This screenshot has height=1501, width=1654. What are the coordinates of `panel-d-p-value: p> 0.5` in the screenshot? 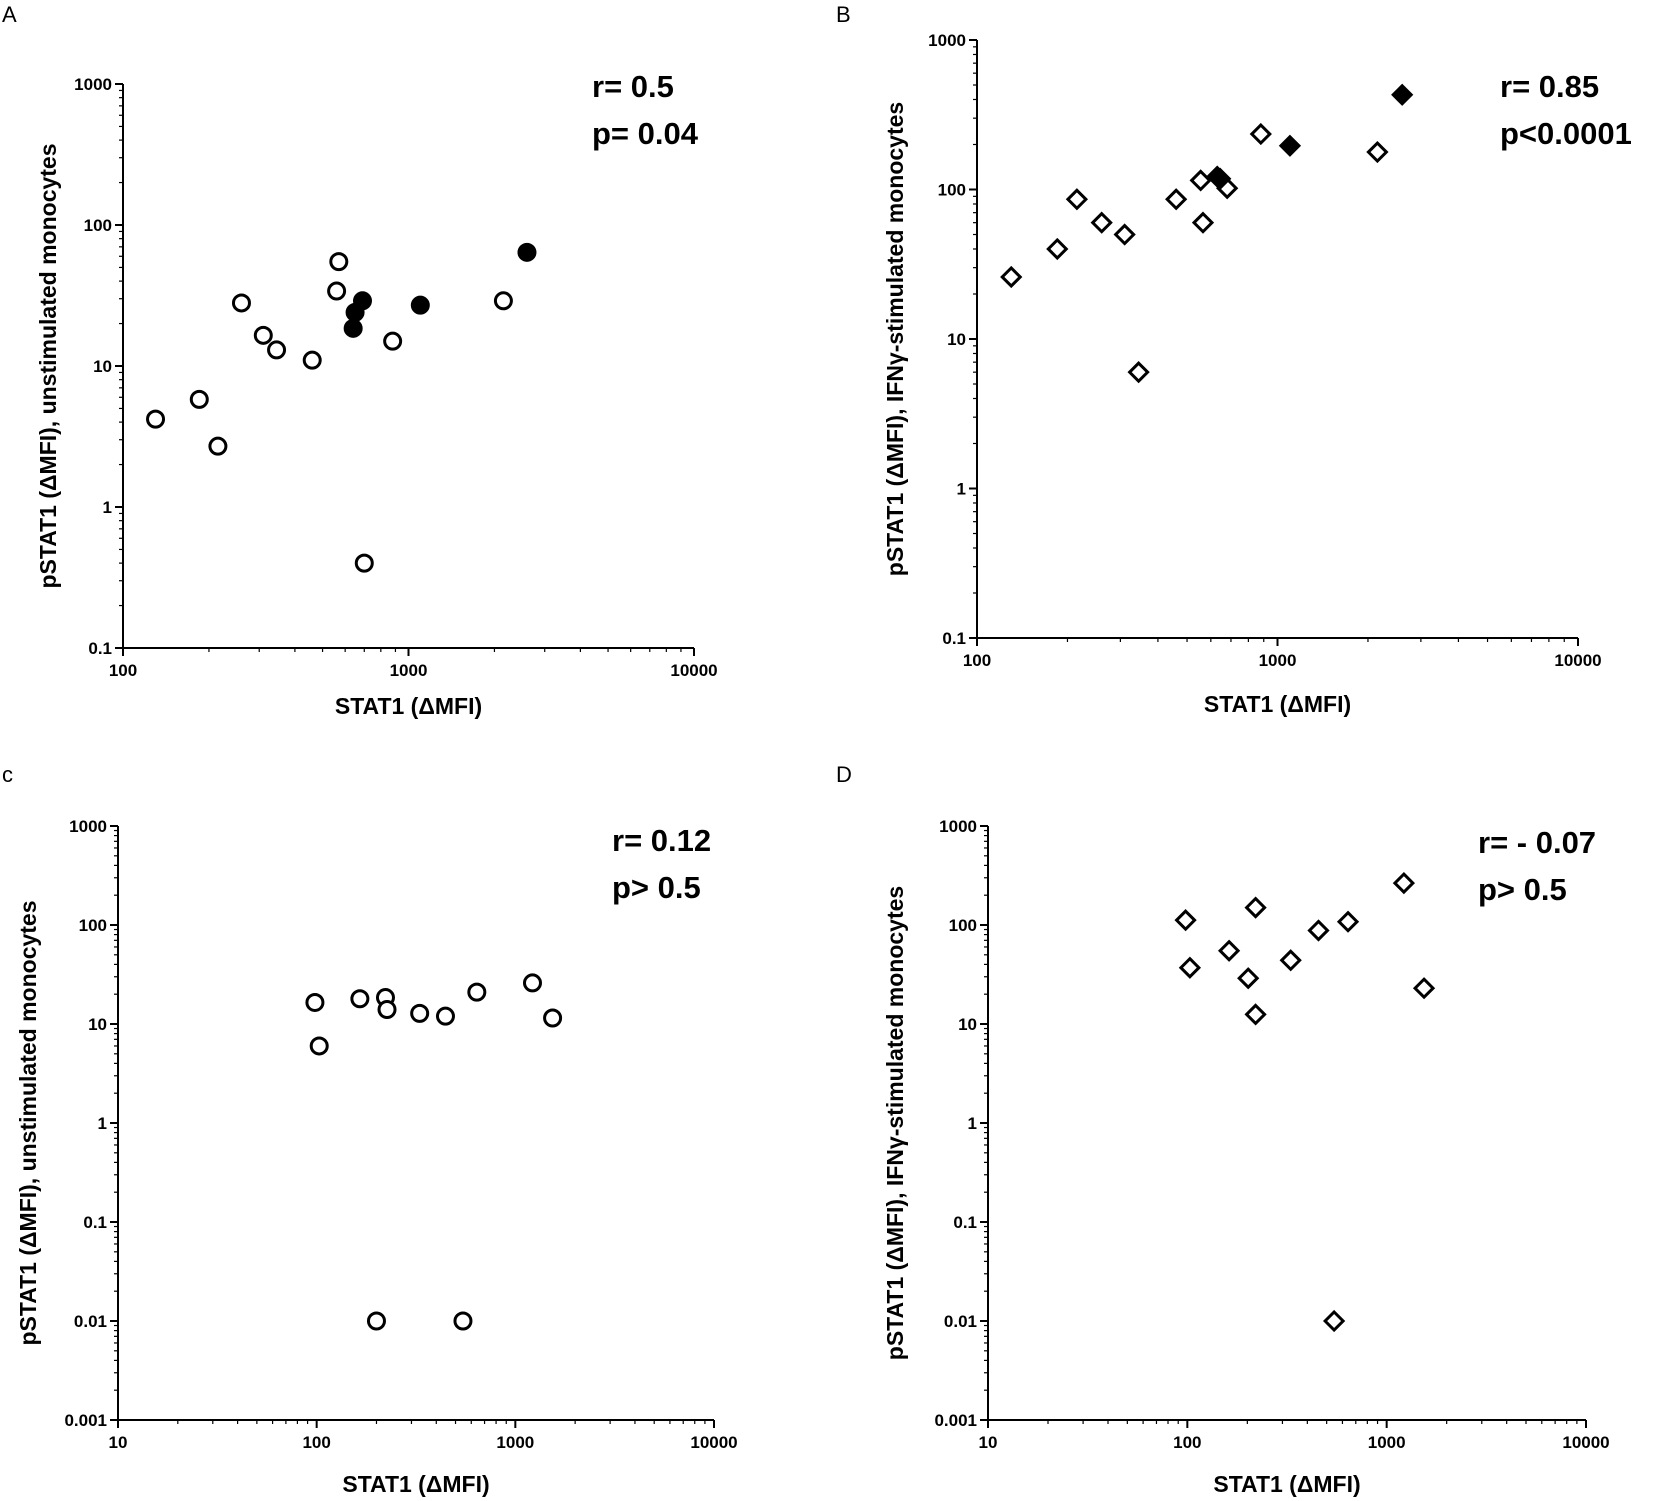 It's located at (1522, 889).